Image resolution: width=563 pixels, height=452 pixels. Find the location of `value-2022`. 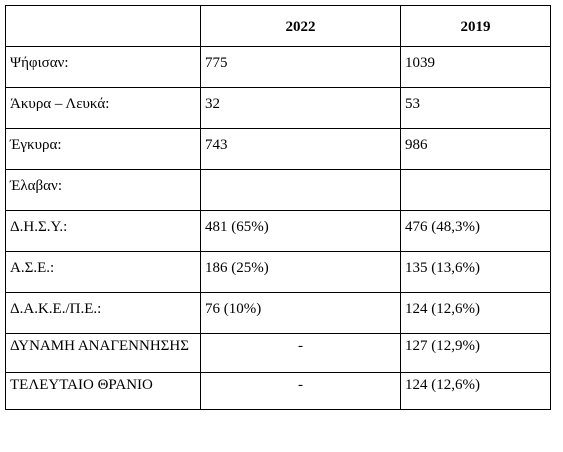

value-2022 is located at coordinates (300, 190).